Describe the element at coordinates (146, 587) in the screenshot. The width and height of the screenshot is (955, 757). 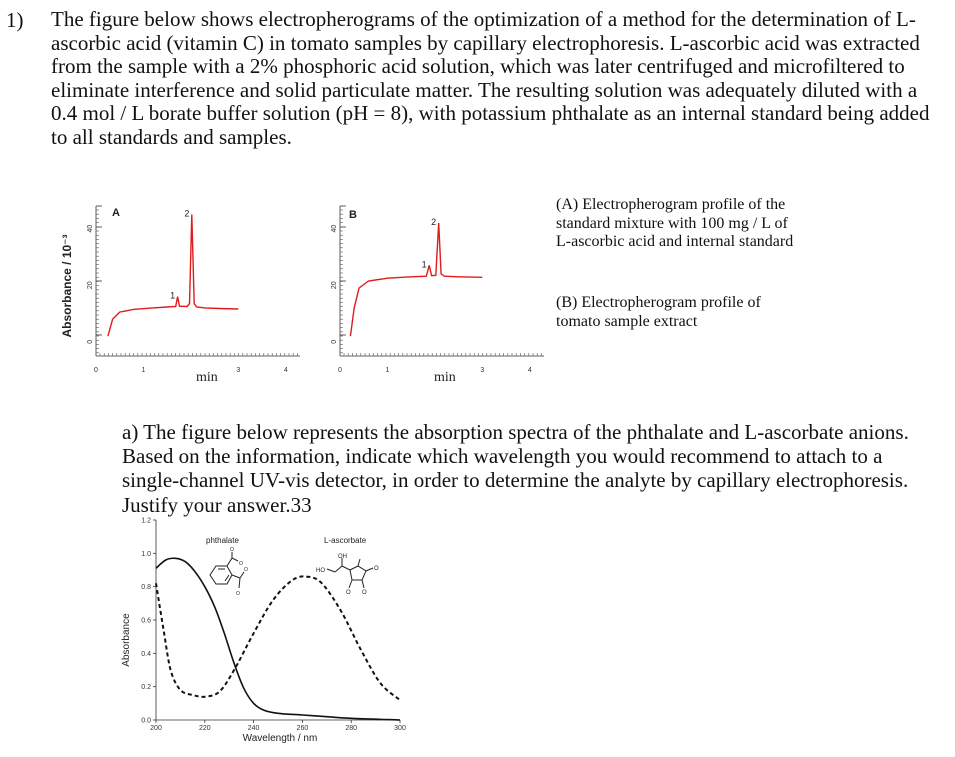
I see `spectra-y-tick-label: 0.8` at that location.